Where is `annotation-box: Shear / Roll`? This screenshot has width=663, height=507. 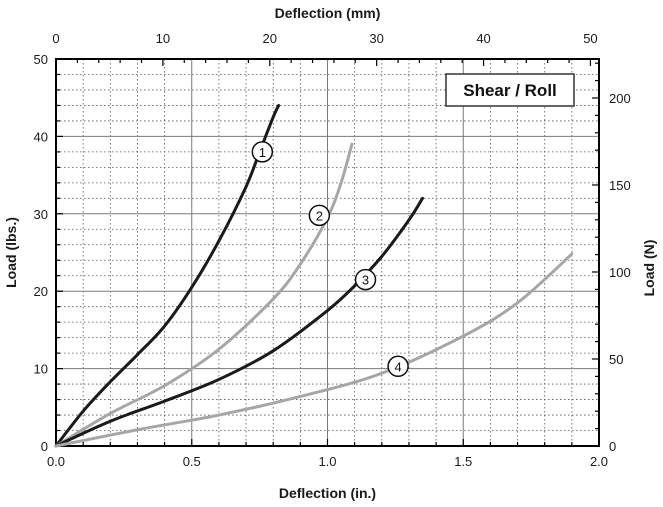
annotation-box: Shear / Roll is located at coordinates (510, 90).